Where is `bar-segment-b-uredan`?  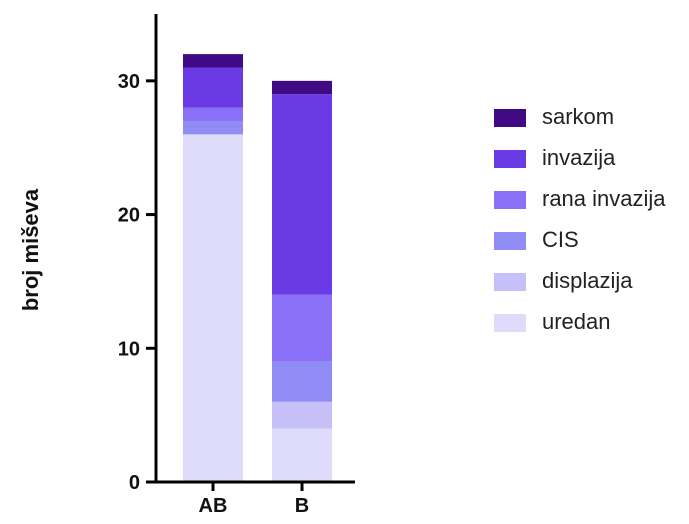 bar-segment-b-uredan is located at coordinates (302, 455).